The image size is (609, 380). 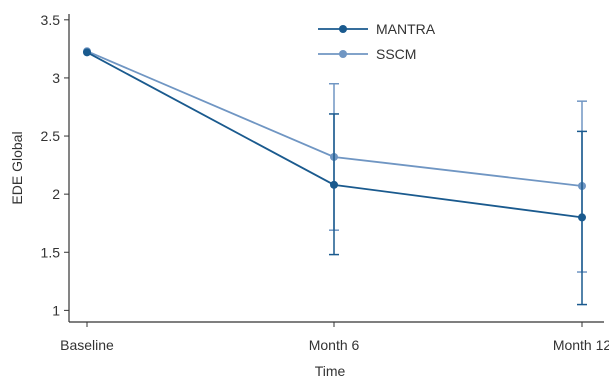 What do you see at coordinates (330, 371) in the screenshot?
I see `x-axis-title: Time` at bounding box center [330, 371].